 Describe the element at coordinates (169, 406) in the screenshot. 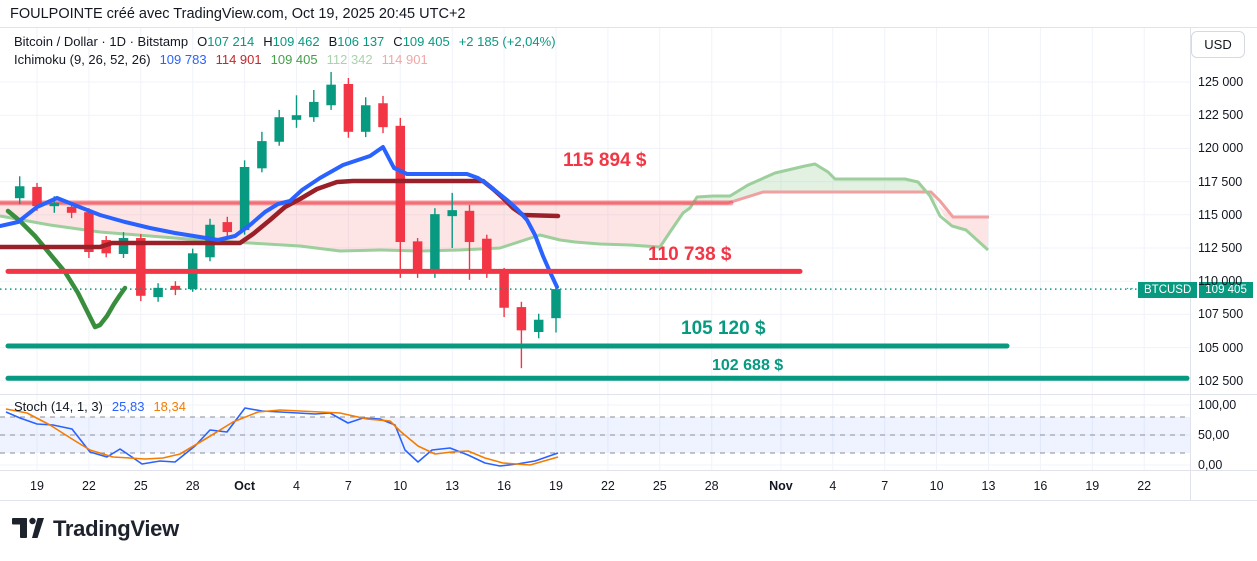

I see `stoch-d-value: 18,34` at that location.